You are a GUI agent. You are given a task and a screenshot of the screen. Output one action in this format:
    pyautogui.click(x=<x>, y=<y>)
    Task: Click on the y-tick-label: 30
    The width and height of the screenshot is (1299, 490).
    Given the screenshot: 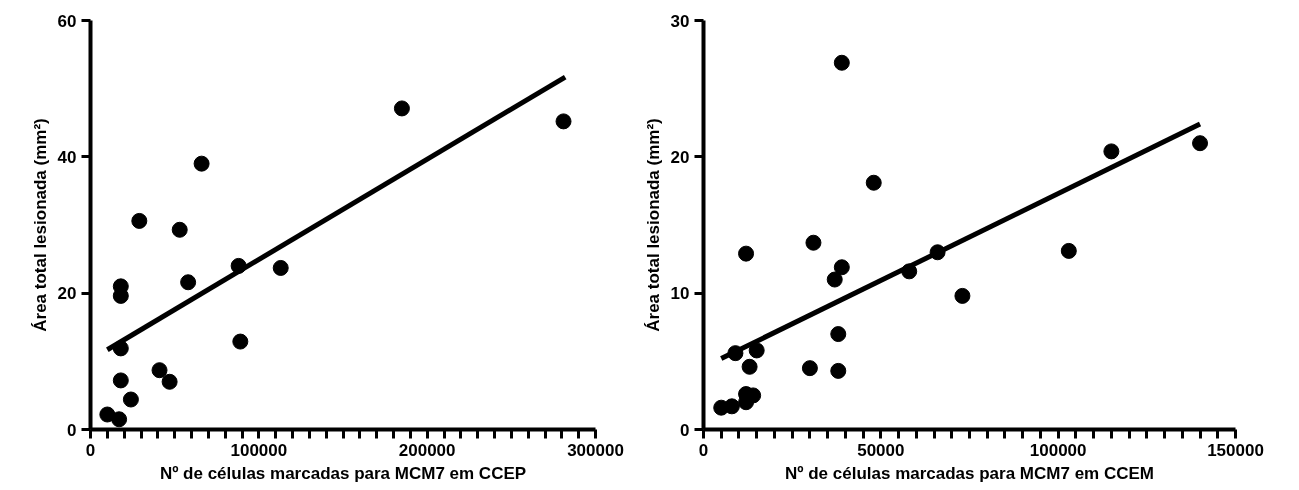 What is the action you would take?
    pyautogui.click(x=680, y=21)
    